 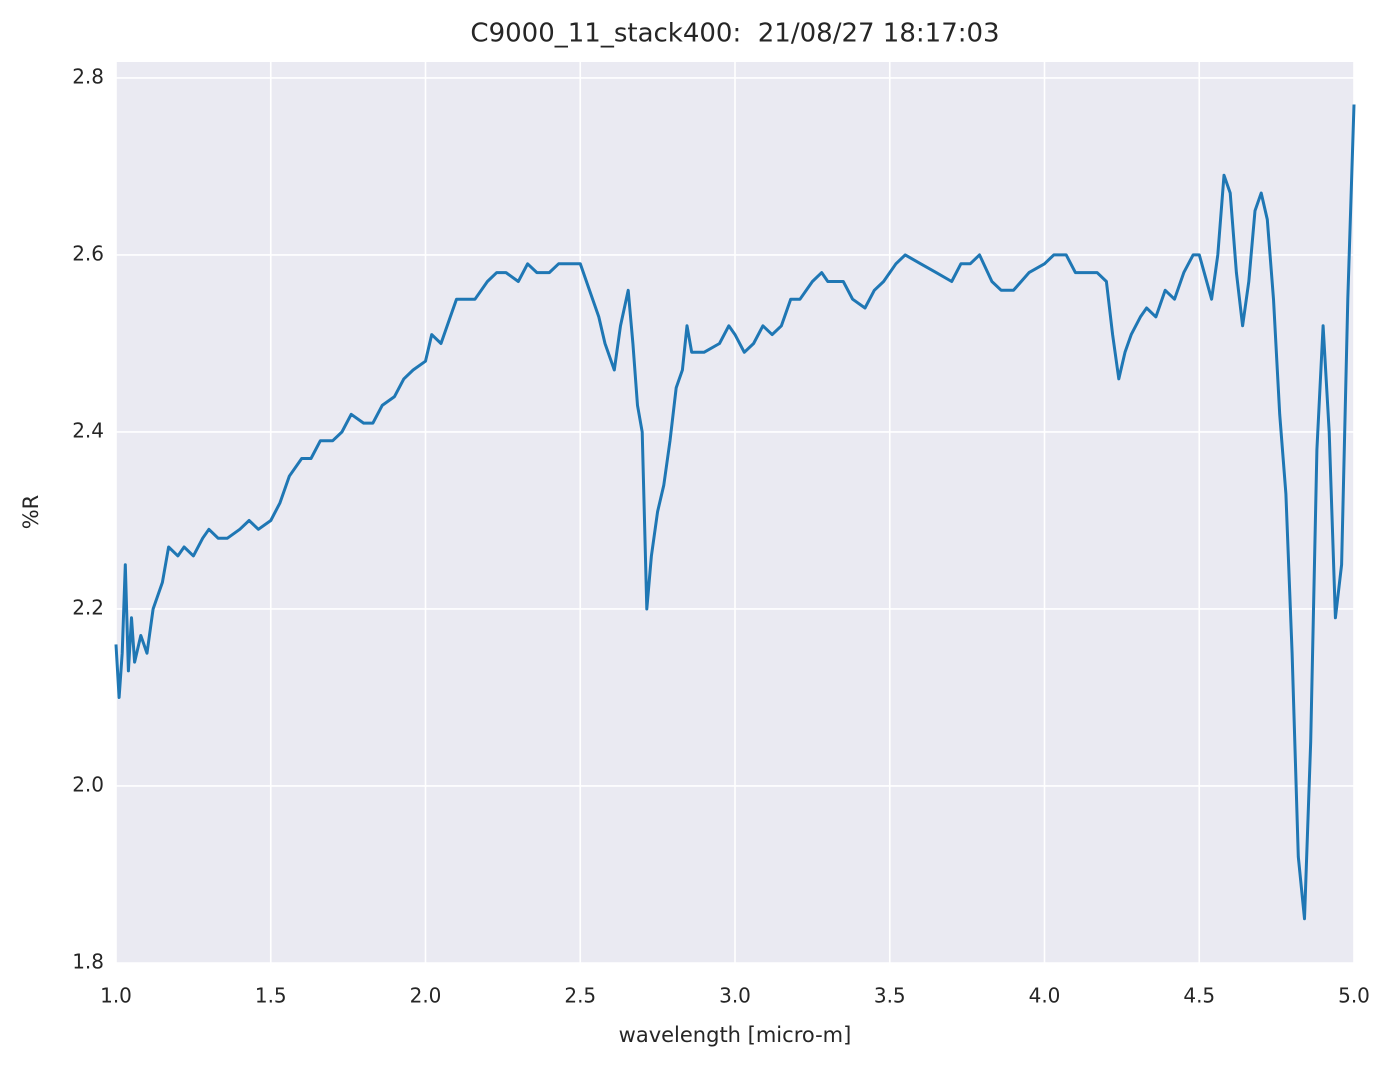 What do you see at coordinates (31, 512) in the screenshot?
I see `y-axis-label: %R` at bounding box center [31, 512].